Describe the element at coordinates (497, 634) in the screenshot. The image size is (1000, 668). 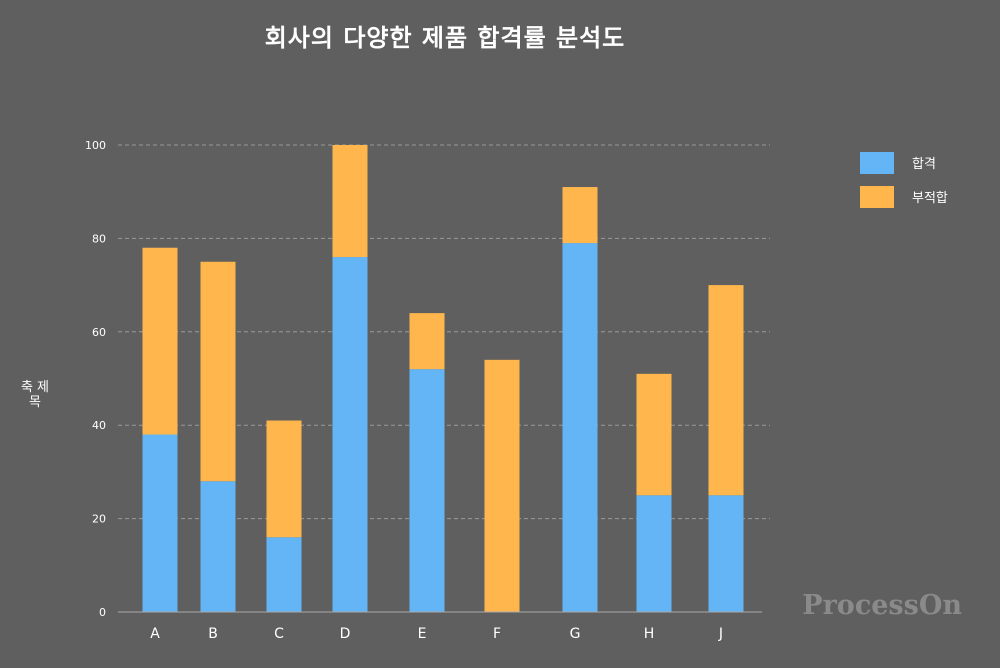
I see `x-tick-label: F` at that location.